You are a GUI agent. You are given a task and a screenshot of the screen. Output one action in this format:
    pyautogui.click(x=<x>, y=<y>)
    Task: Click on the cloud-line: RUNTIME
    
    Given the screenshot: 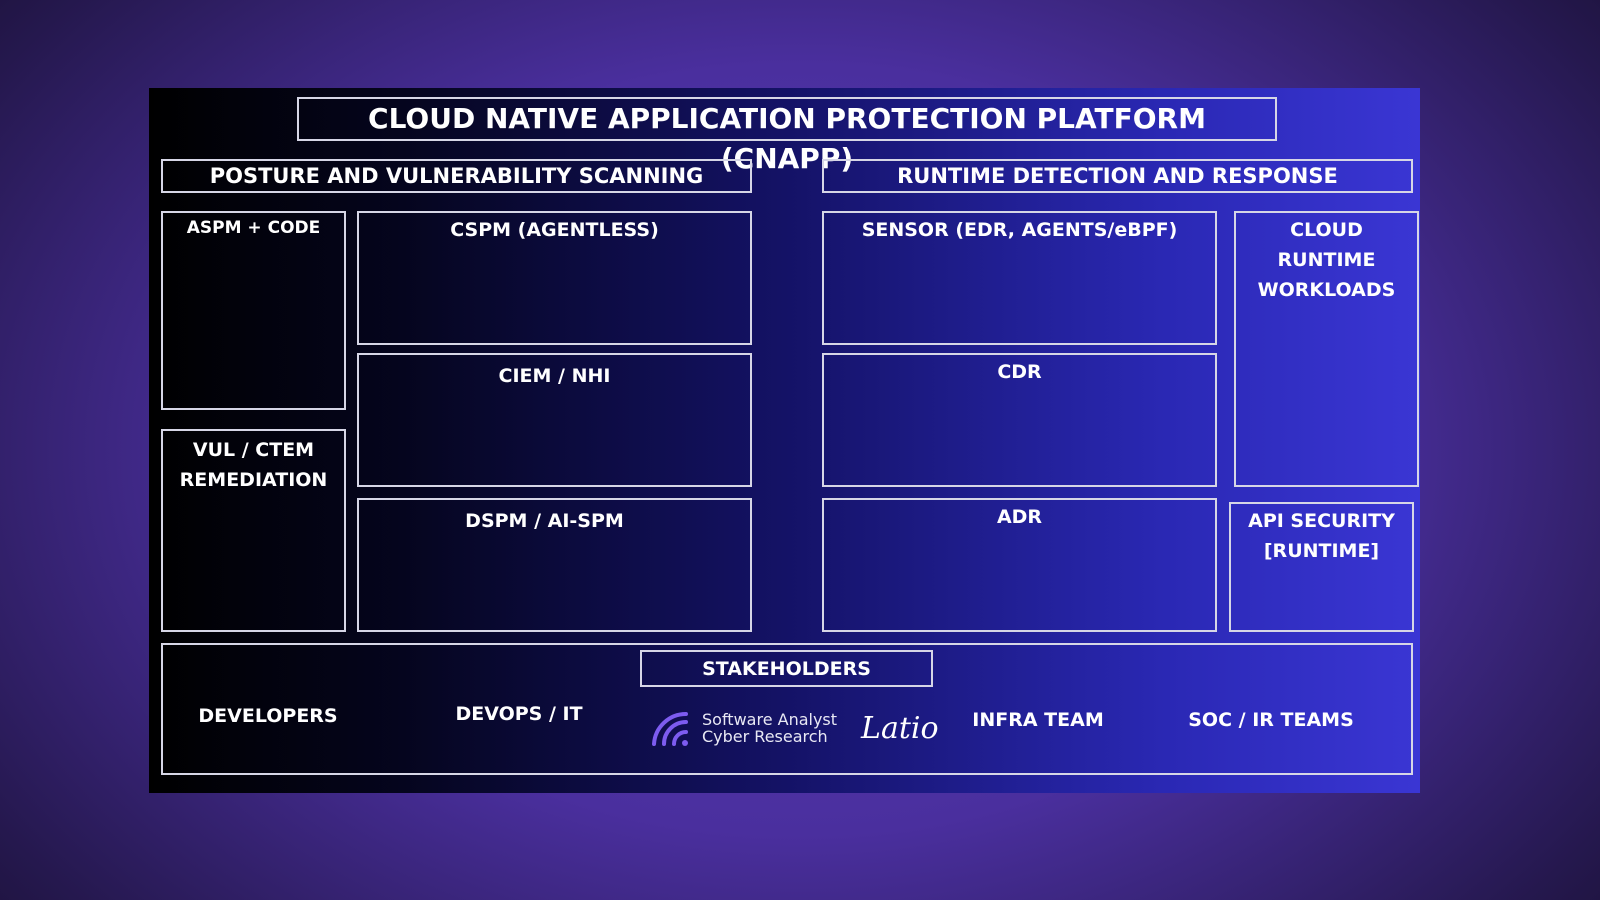 What is the action you would take?
    pyautogui.click(x=1326, y=260)
    